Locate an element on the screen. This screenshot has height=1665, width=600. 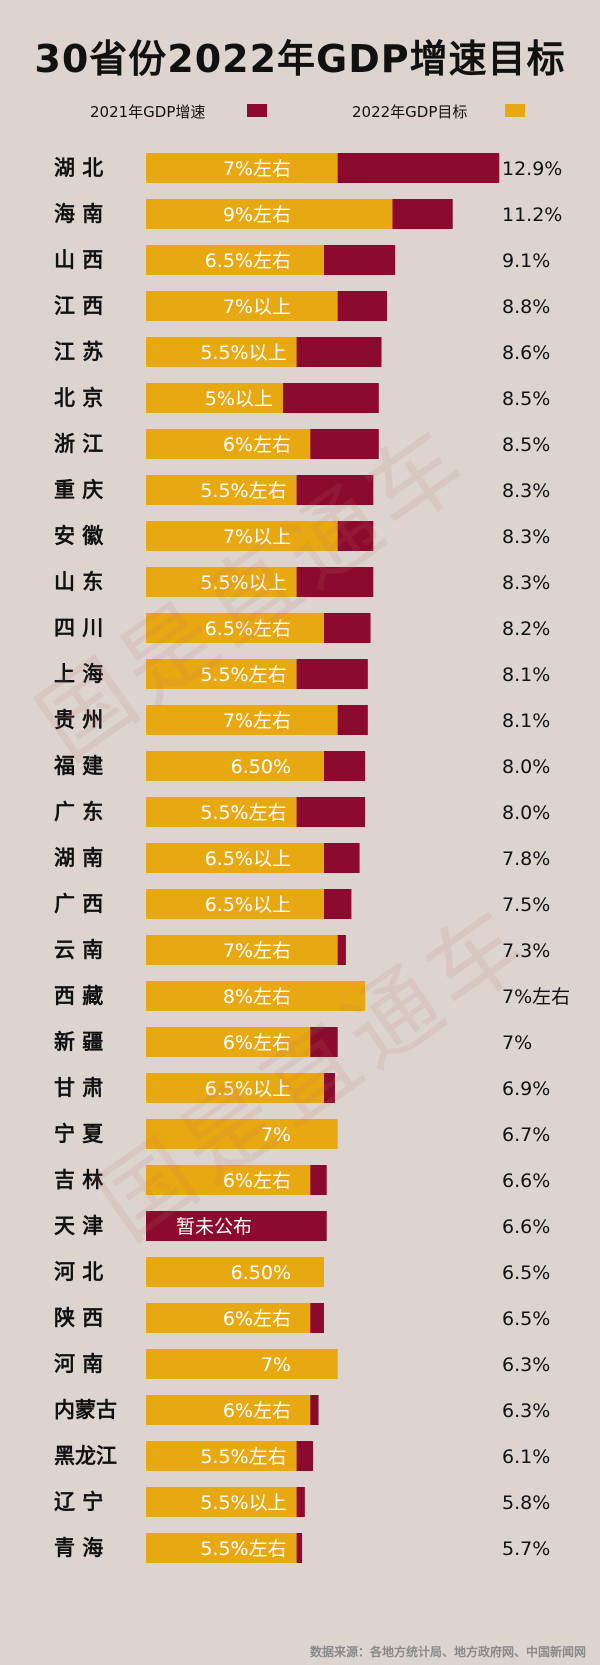
province-label: 湖 北 is located at coordinates (78, 168).